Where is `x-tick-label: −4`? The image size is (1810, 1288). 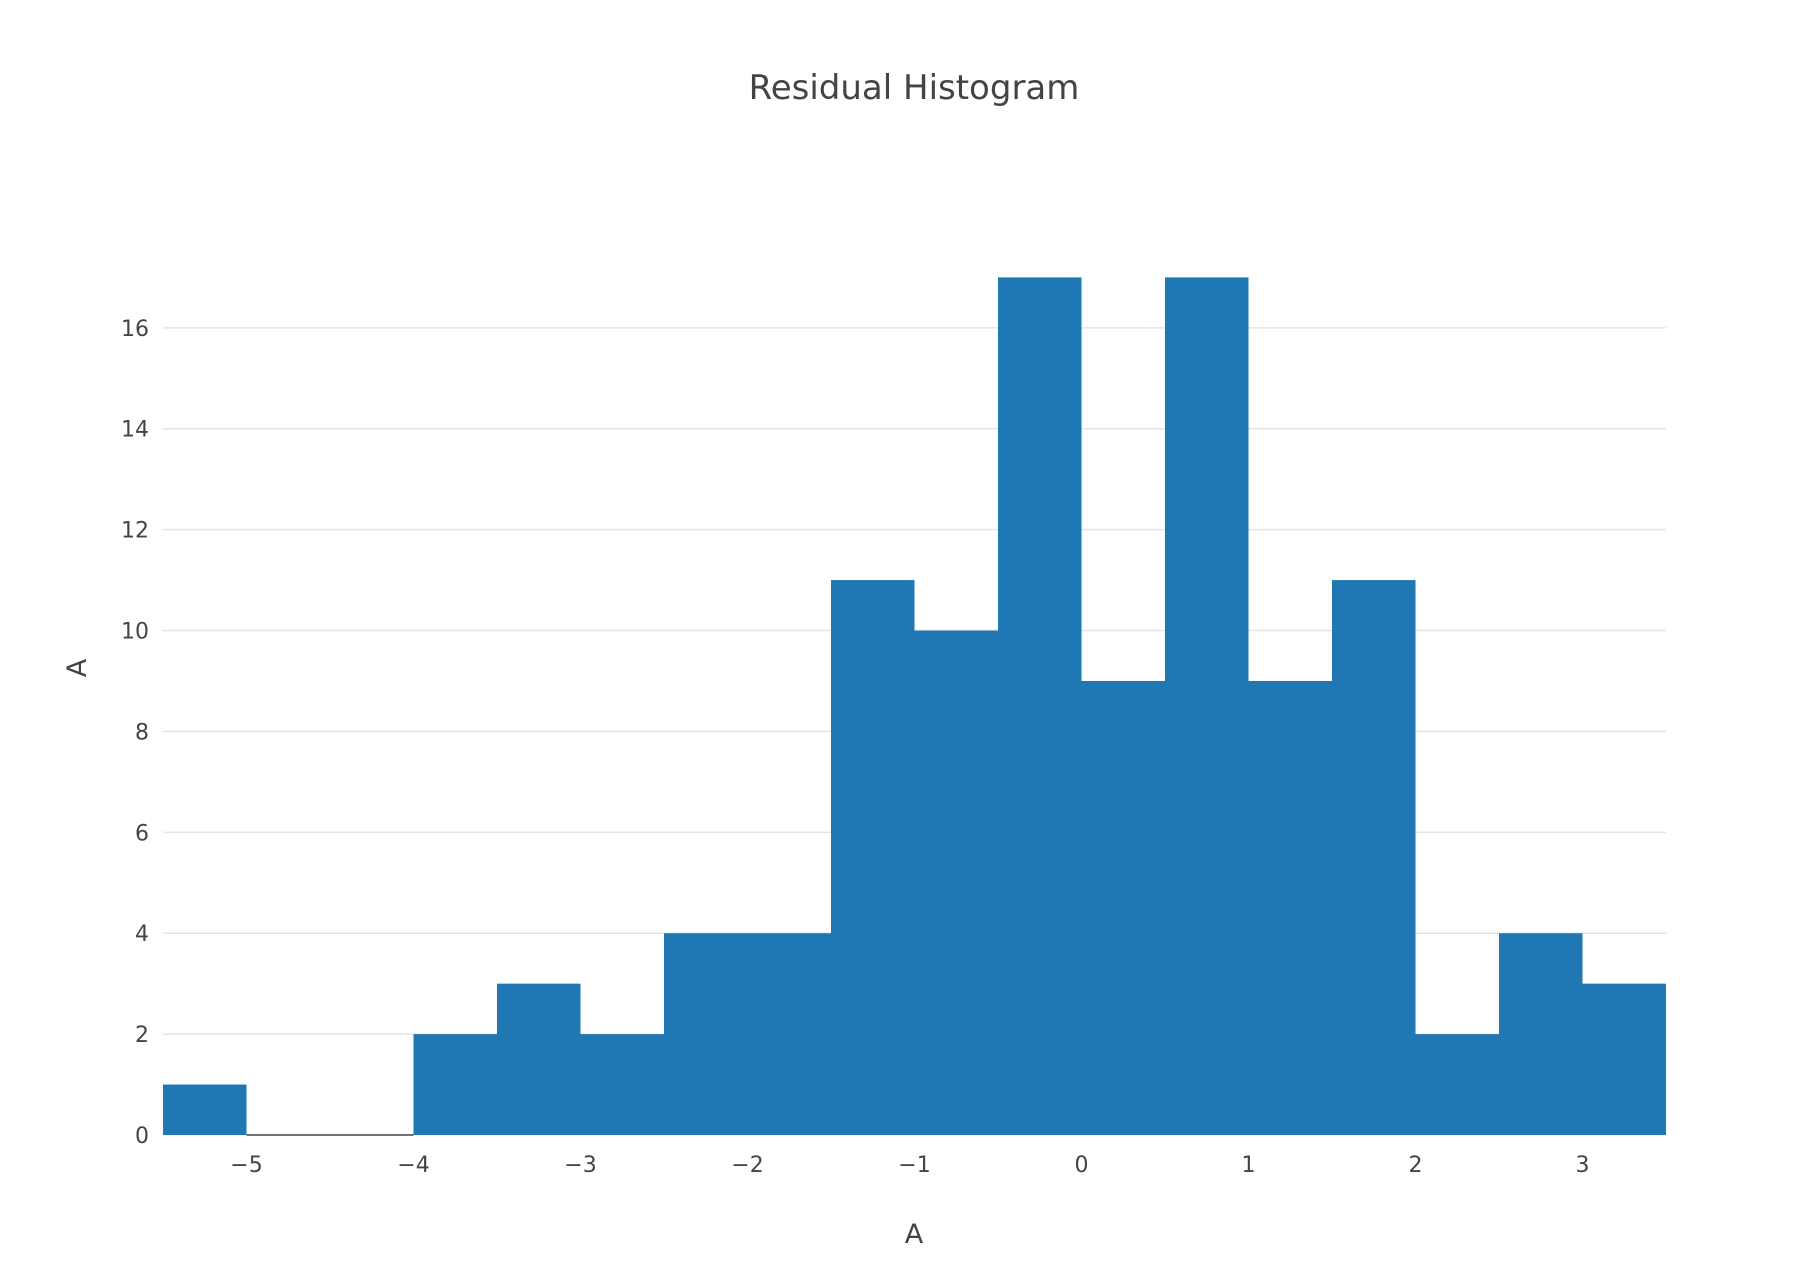 x-tick-label: −4 is located at coordinates (413, 1165).